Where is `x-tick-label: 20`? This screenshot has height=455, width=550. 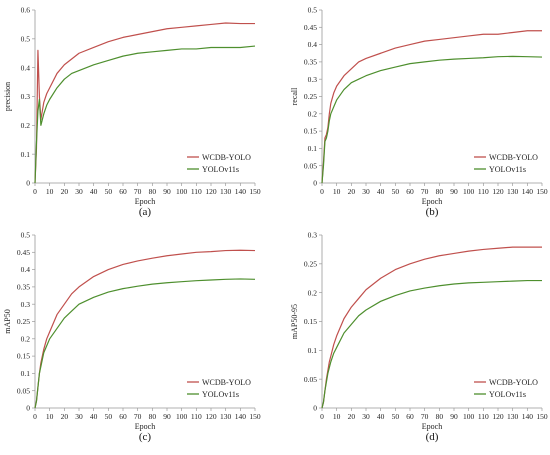
x-tick-label: 20 is located at coordinates (65, 416).